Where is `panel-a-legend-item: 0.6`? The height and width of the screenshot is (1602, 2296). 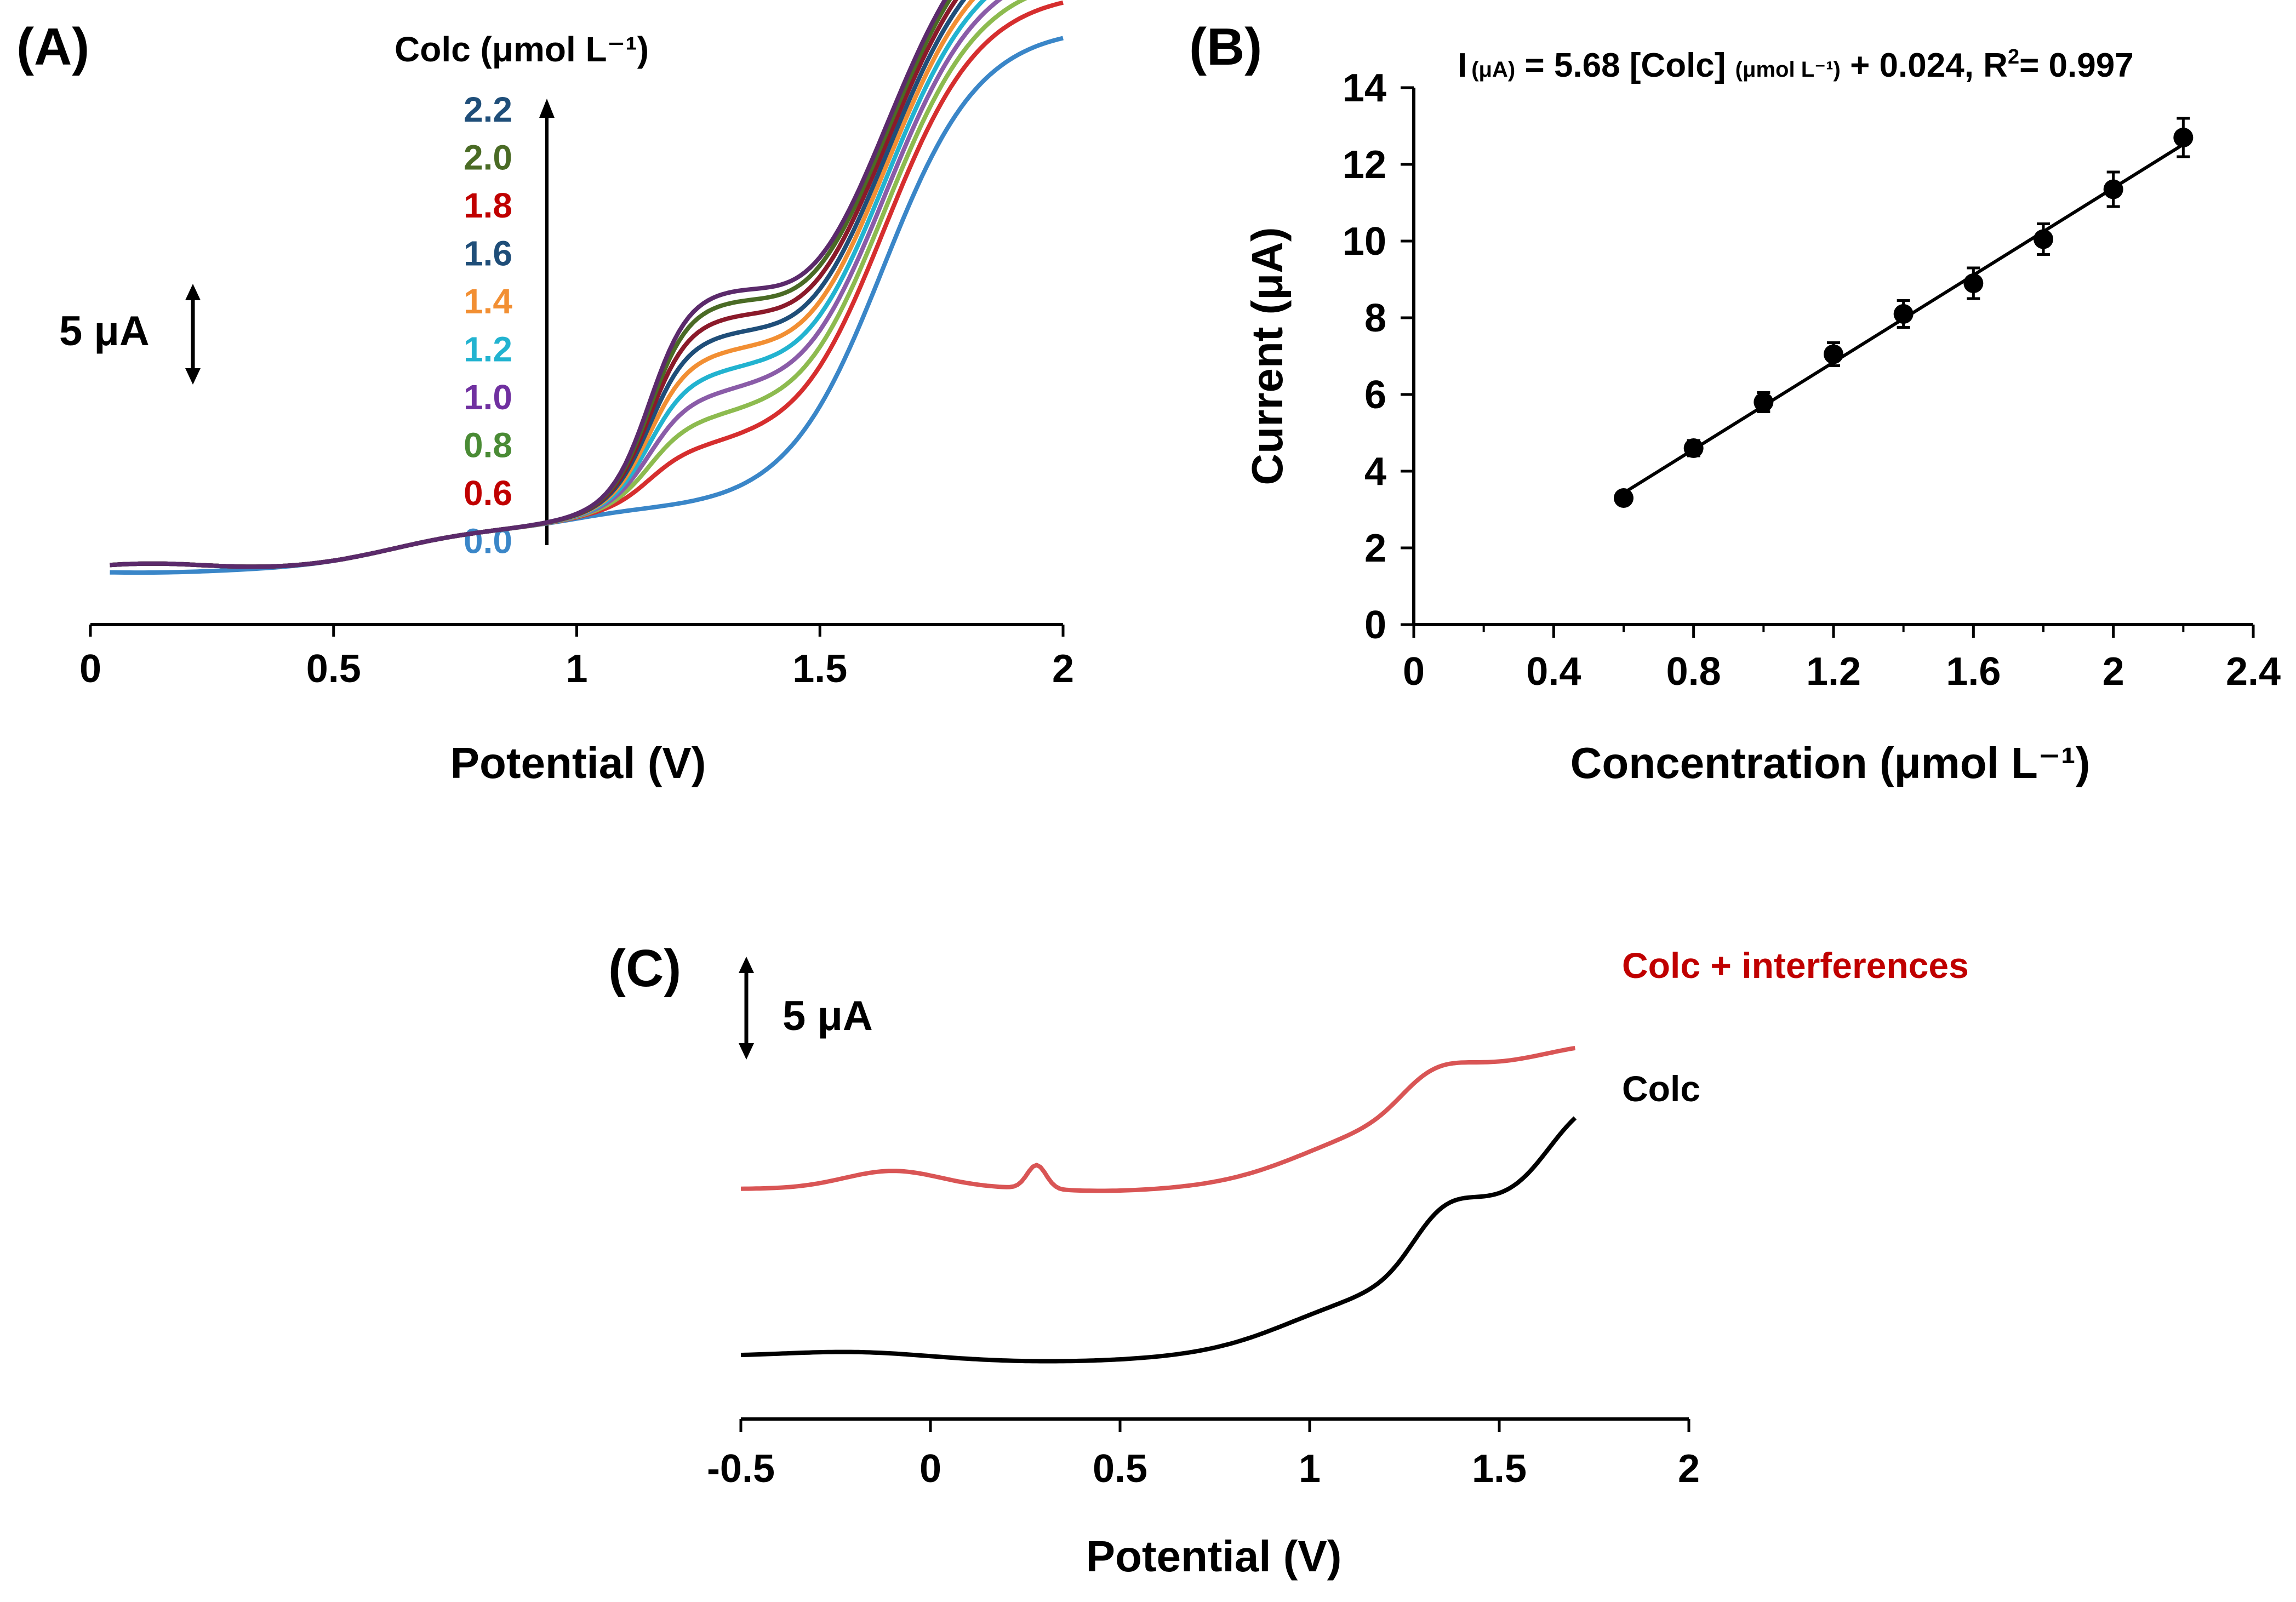
panel-a-legend-item: 0.6 is located at coordinates (488, 493).